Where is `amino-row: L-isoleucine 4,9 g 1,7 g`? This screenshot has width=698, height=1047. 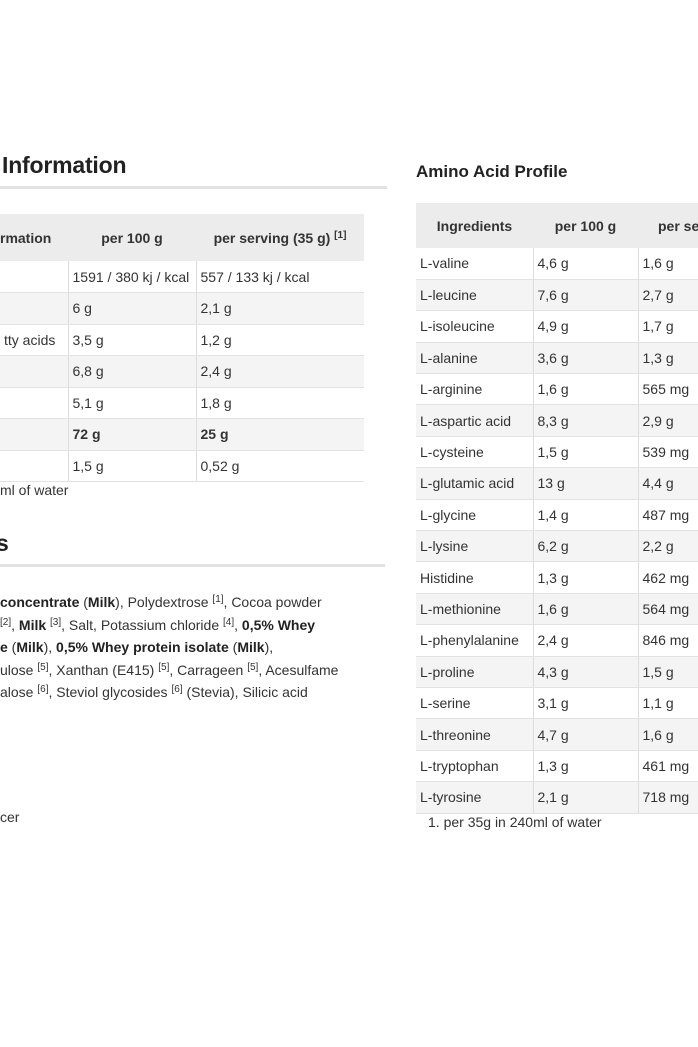 amino-row: L-isoleucine 4,9 g 1,7 g is located at coordinates (557, 326).